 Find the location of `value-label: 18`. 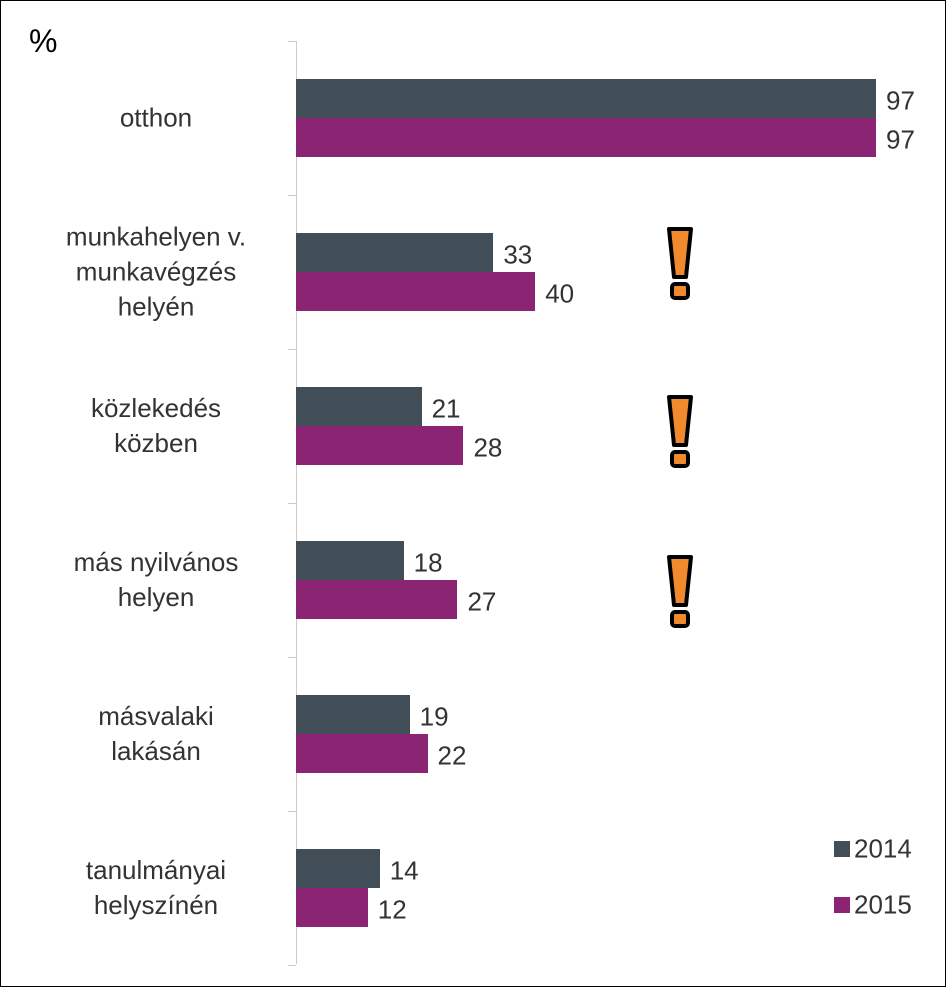

value-label: 18 is located at coordinates (428, 562).